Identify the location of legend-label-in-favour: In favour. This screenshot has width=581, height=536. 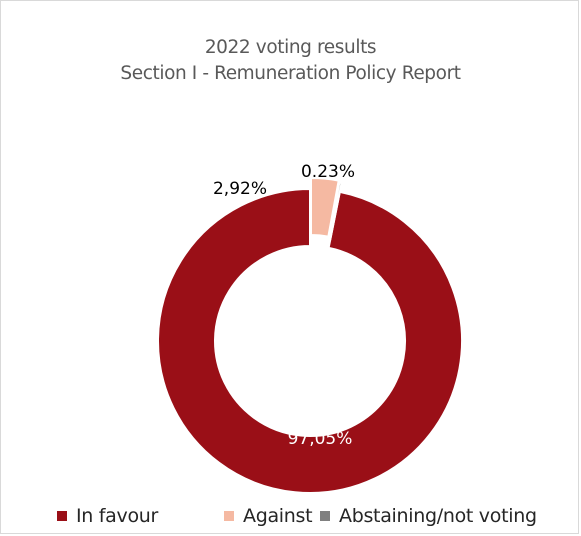
(117, 516).